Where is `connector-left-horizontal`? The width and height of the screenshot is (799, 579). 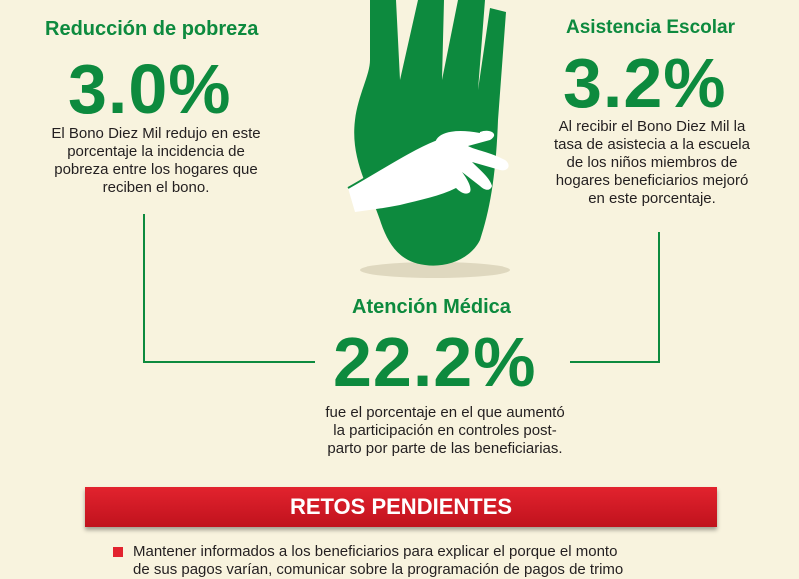 connector-left-horizontal is located at coordinates (229, 362).